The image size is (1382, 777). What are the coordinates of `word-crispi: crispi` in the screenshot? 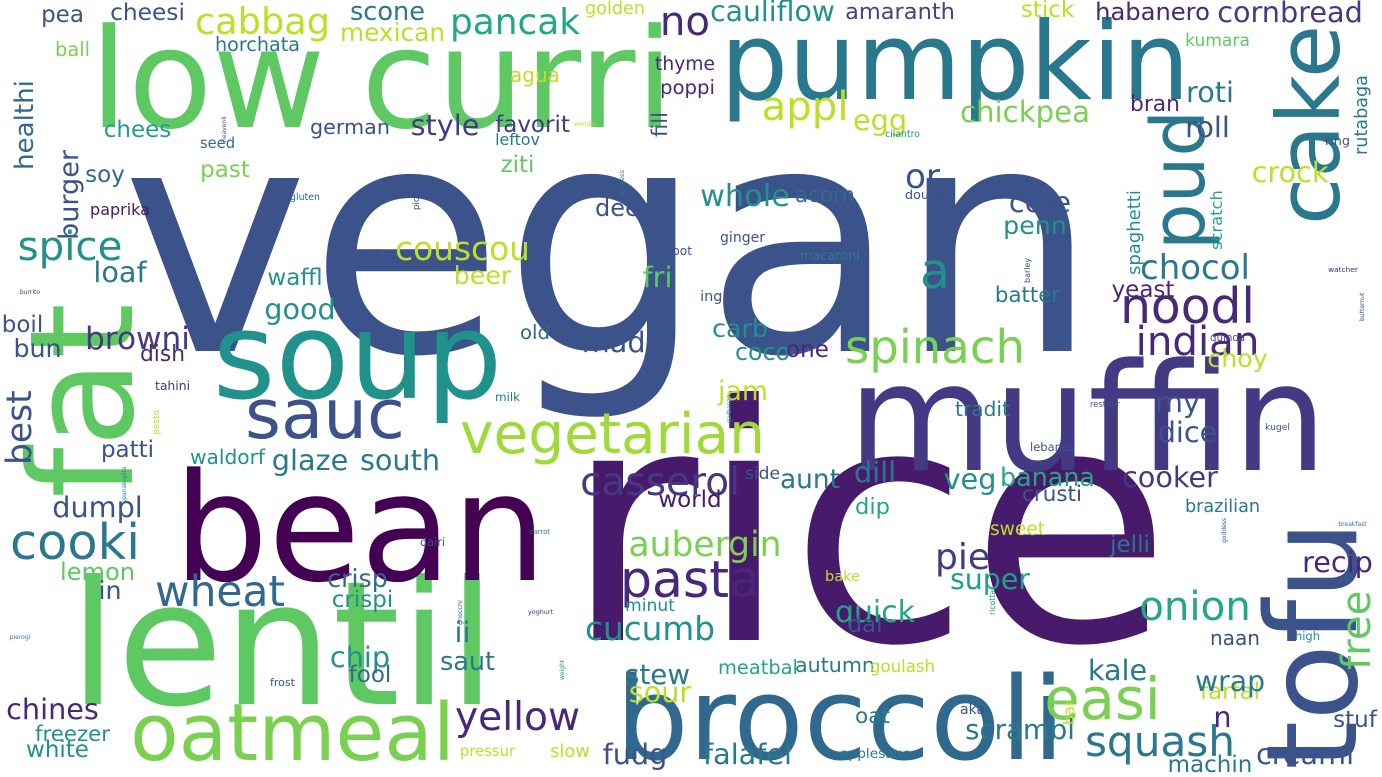 It's located at (362, 599).